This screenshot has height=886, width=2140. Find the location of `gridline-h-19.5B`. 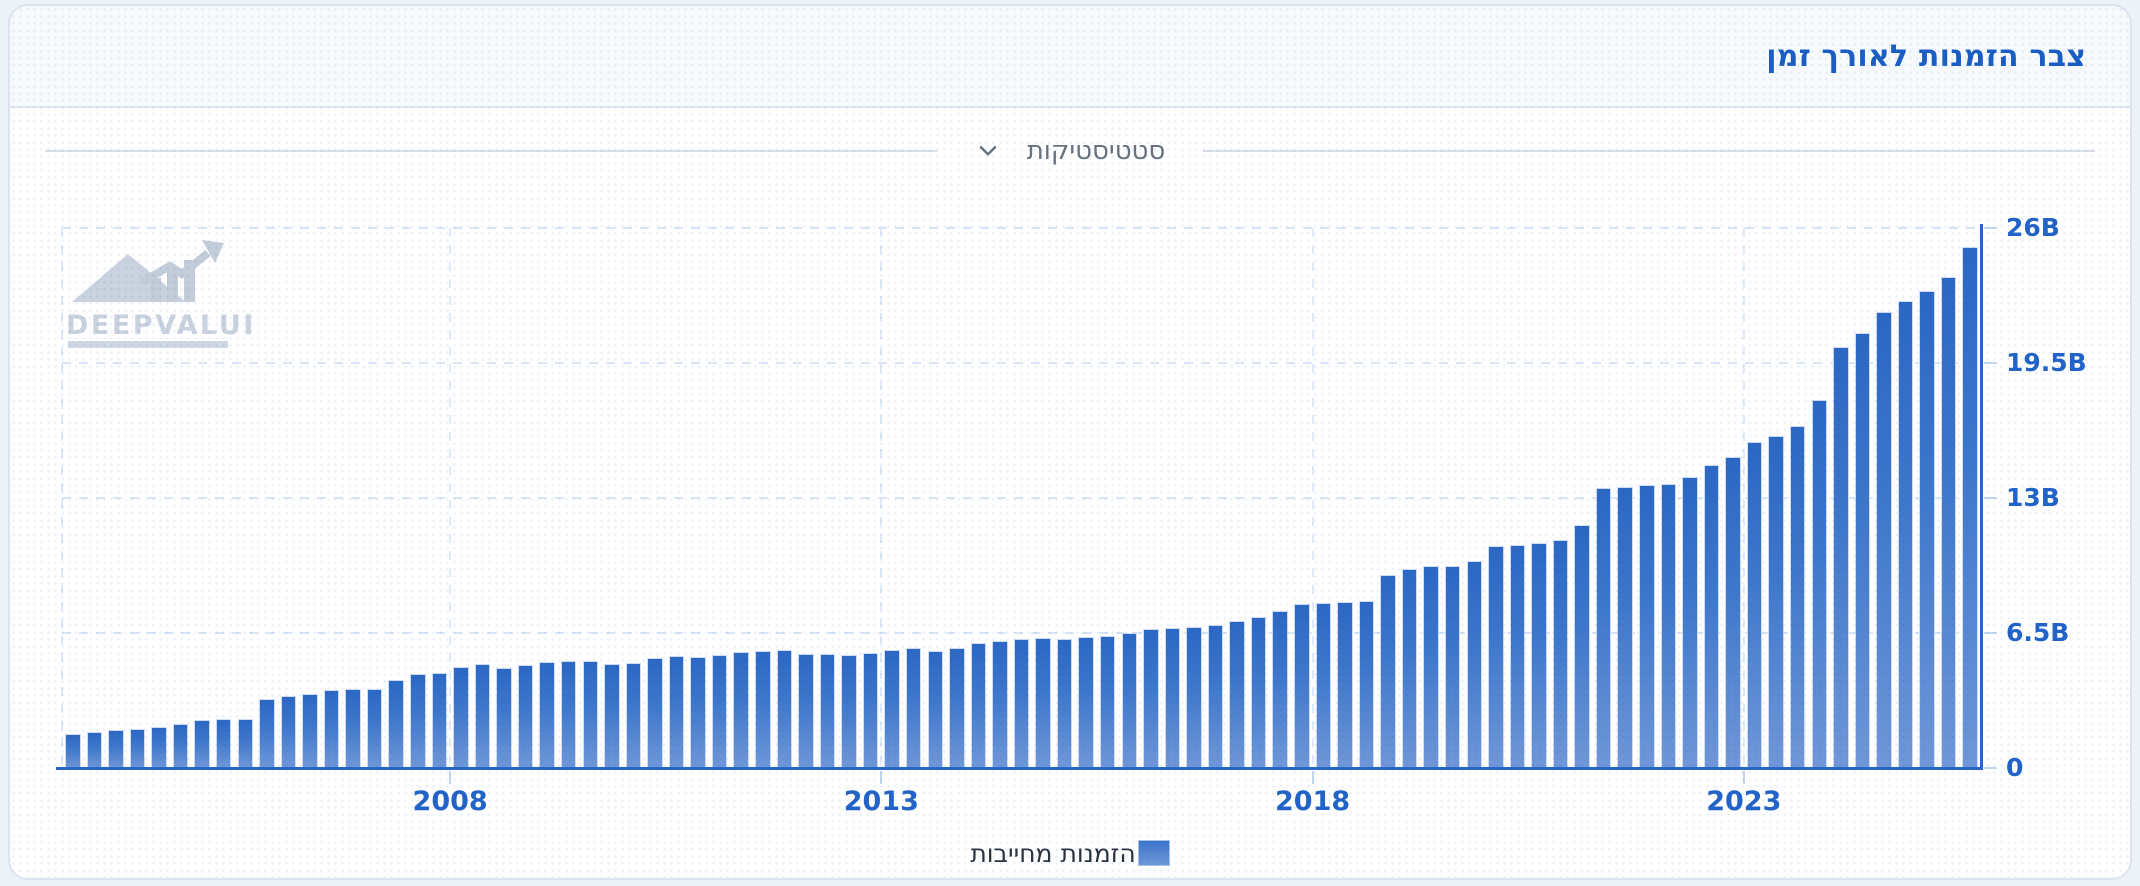

gridline-h-19.5B is located at coordinates (1021, 363).